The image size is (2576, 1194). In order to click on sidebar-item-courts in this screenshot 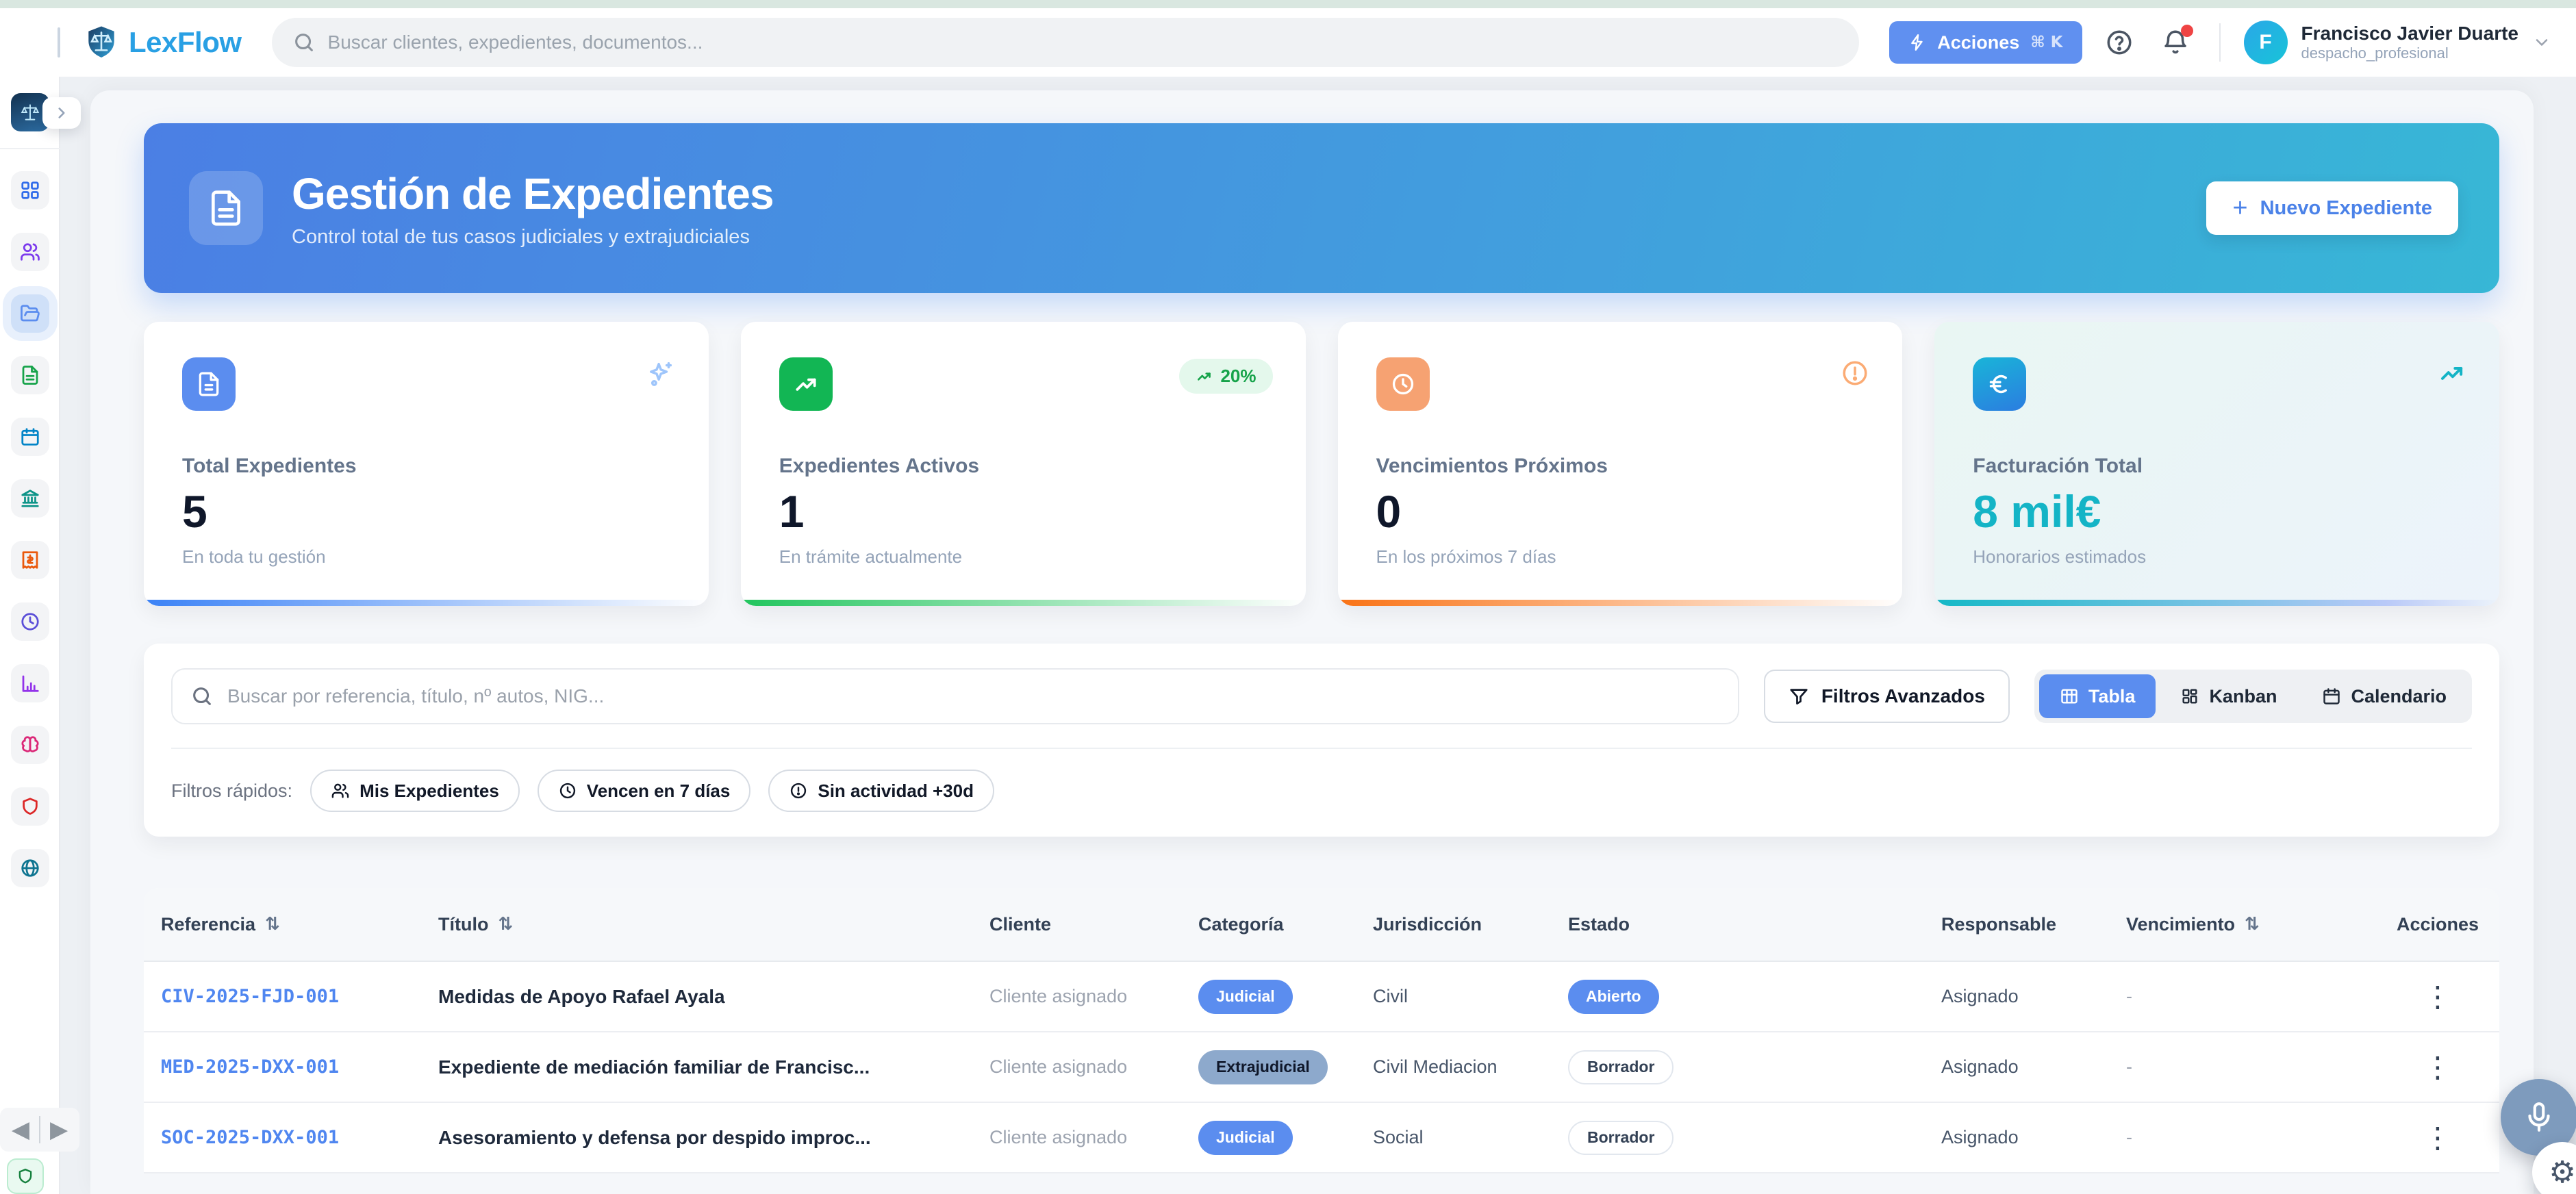, I will do `click(30, 498)`.